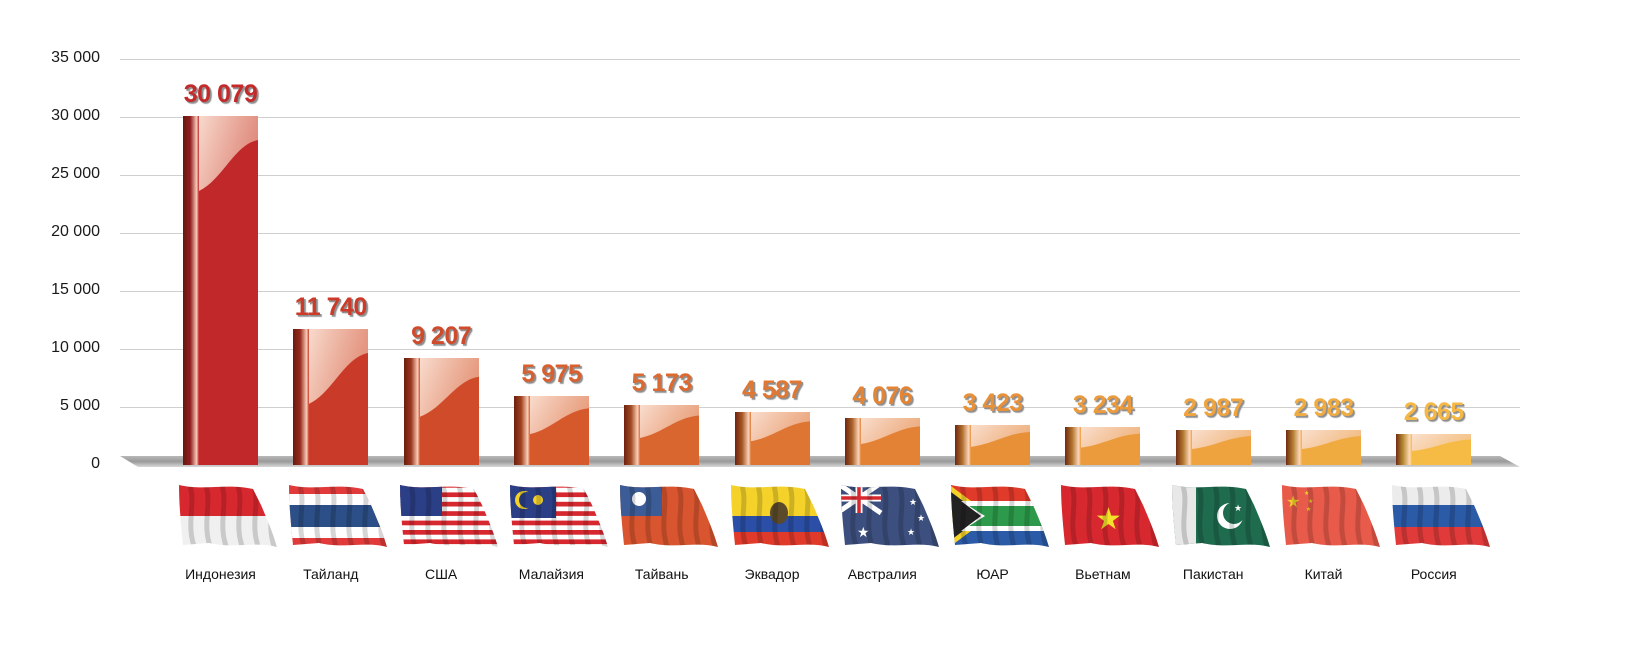  I want to click on y-tick-label: 25 000, so click(75, 173).